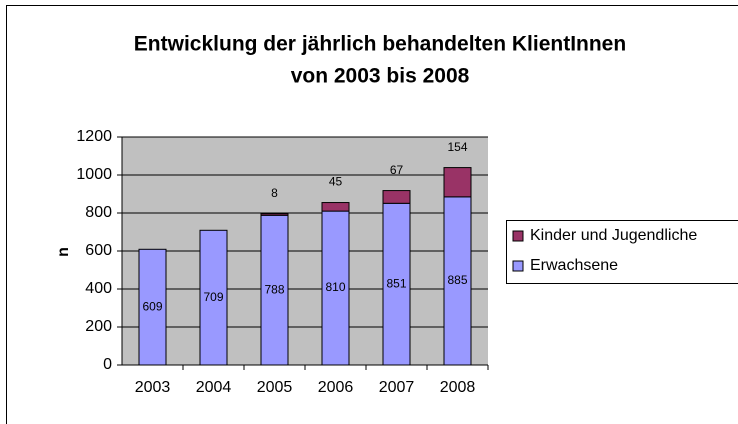  I want to click on y-tick-label: 0, so click(107, 364).